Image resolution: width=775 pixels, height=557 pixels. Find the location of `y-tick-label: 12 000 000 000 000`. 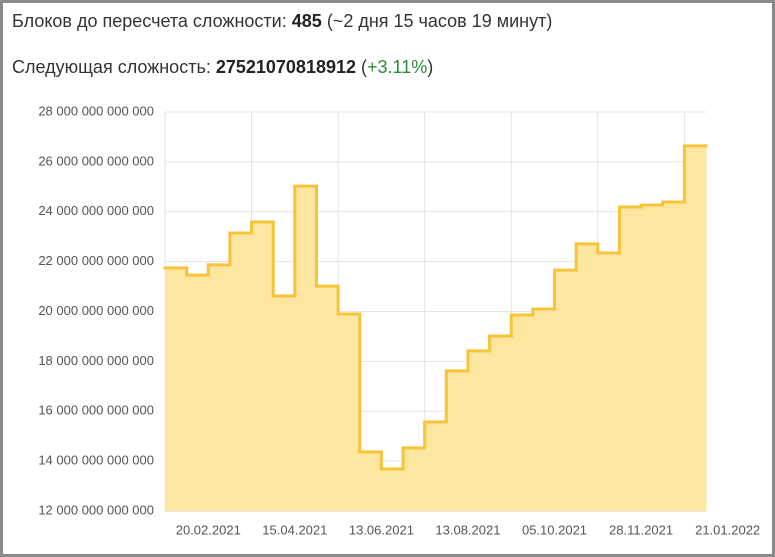

y-tick-label: 12 000 000 000 000 is located at coordinates (96, 509).